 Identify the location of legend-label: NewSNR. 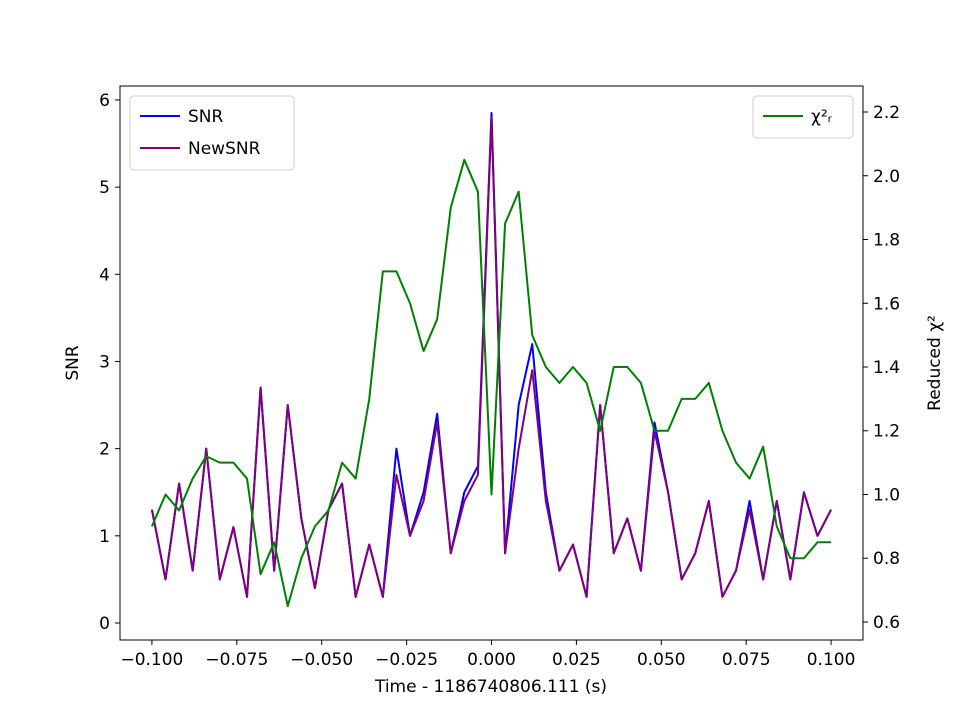
(224, 149).